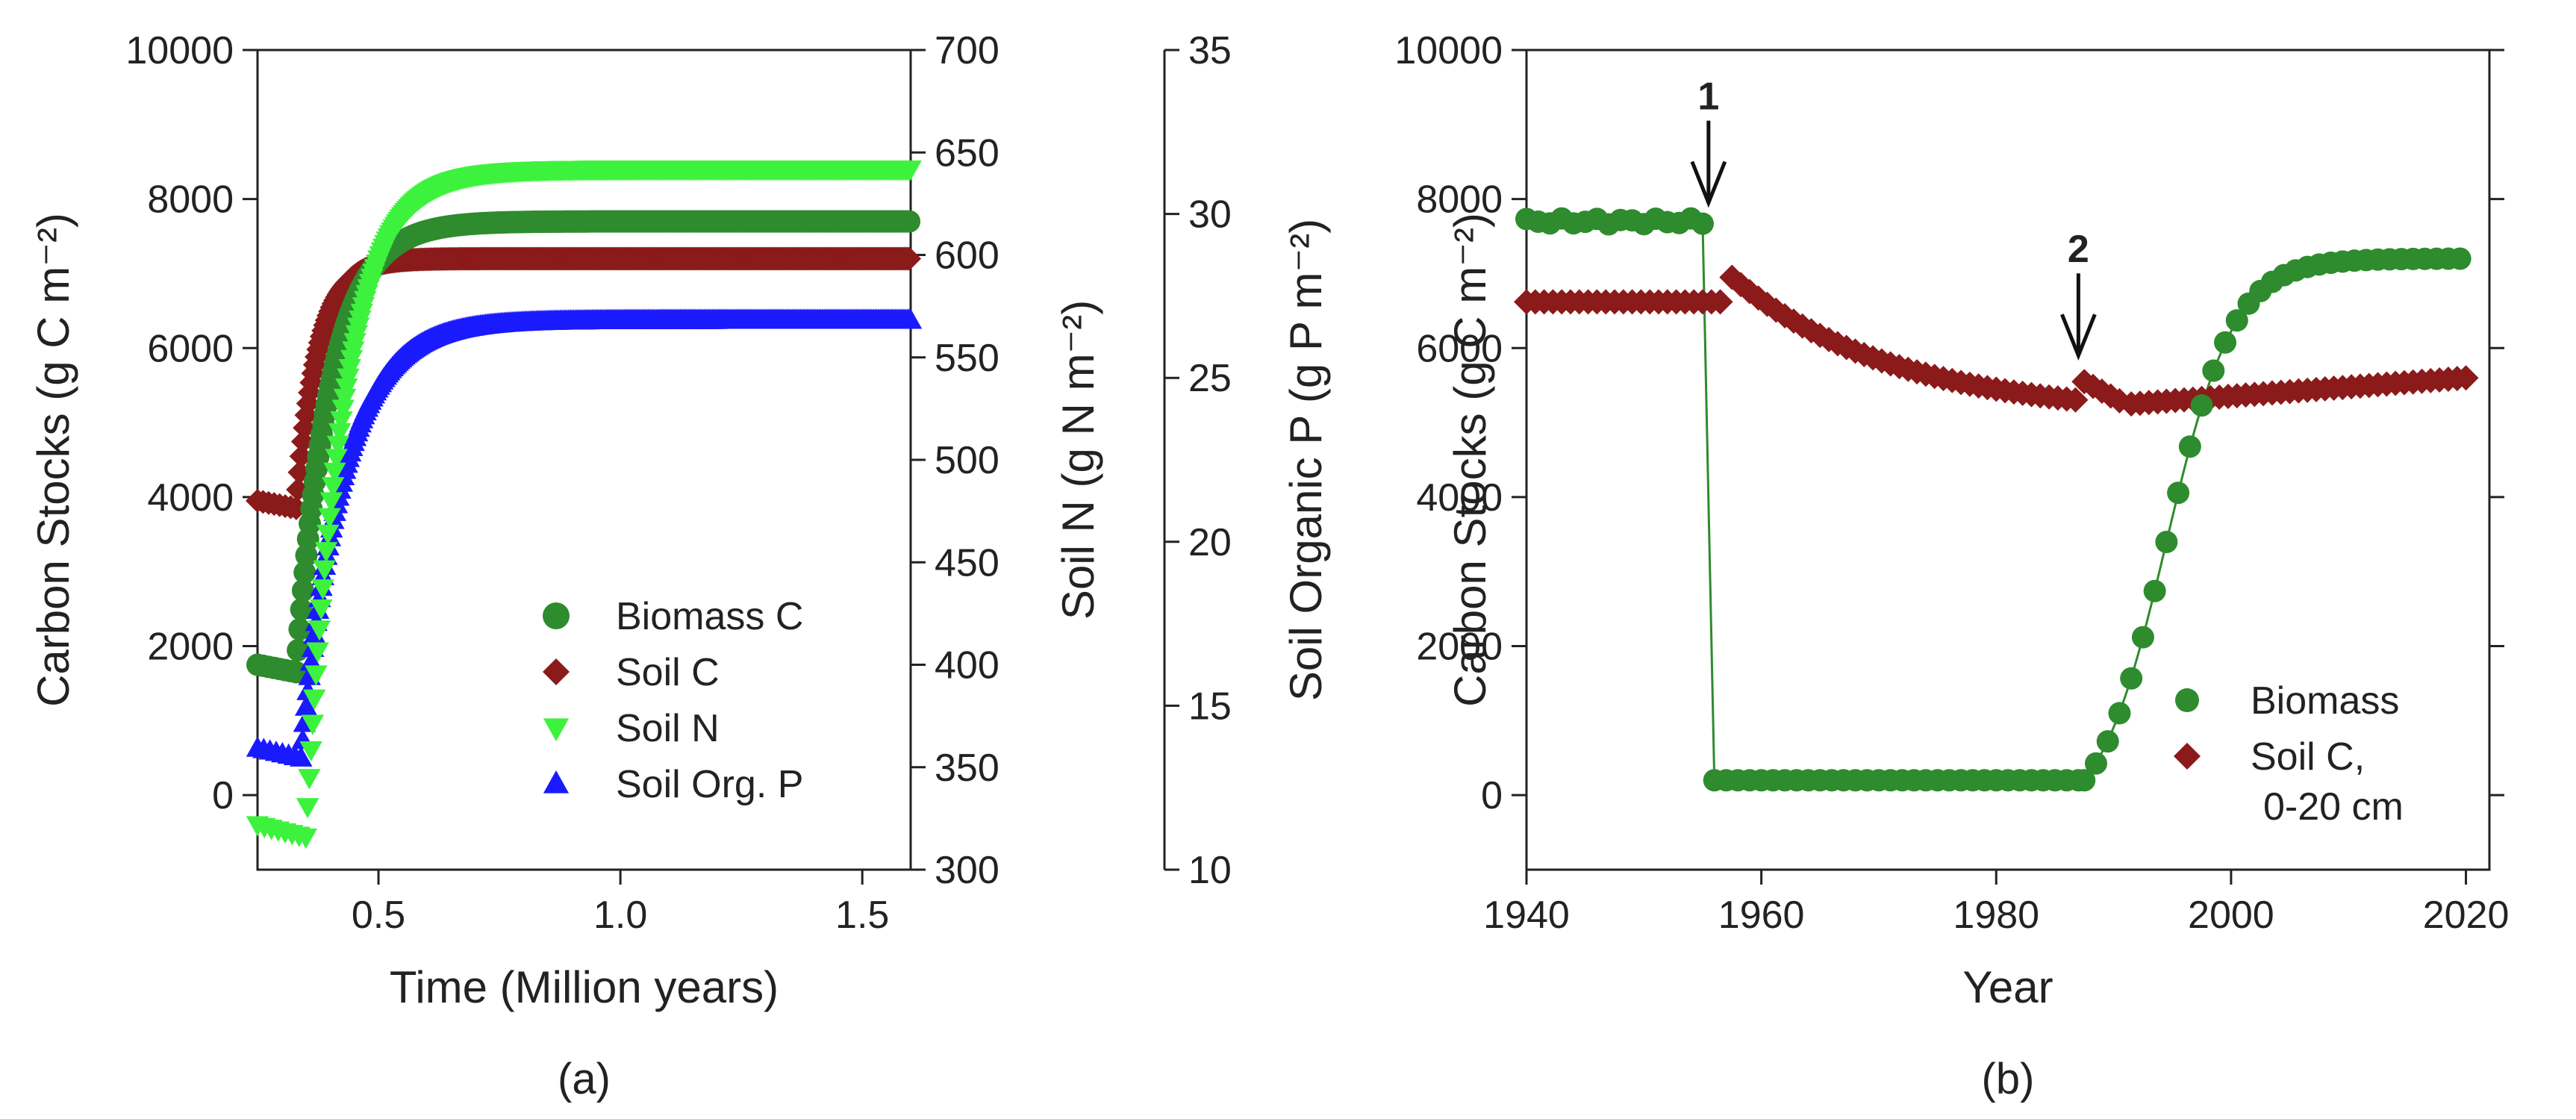  I want to click on y3-axis-title: Soil Organic P (g P m⁻²), so click(1306, 460).